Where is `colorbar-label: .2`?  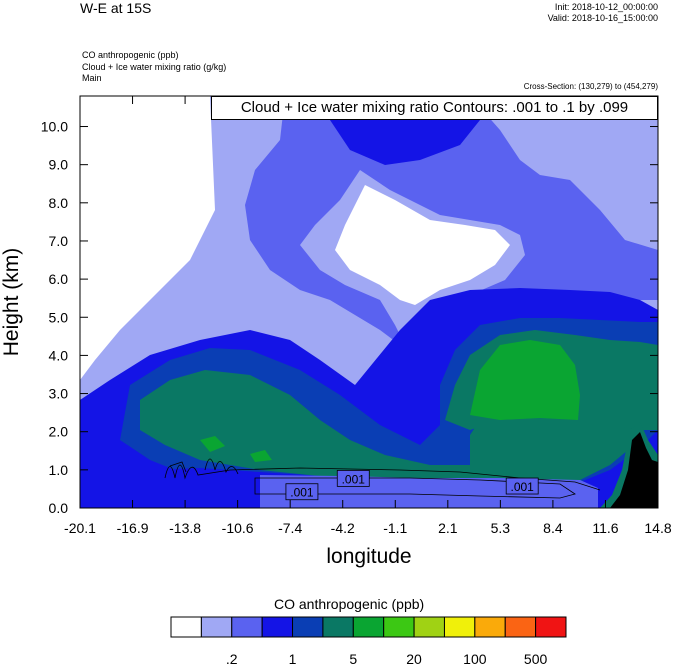
colorbar-label: .2 is located at coordinates (231, 659).